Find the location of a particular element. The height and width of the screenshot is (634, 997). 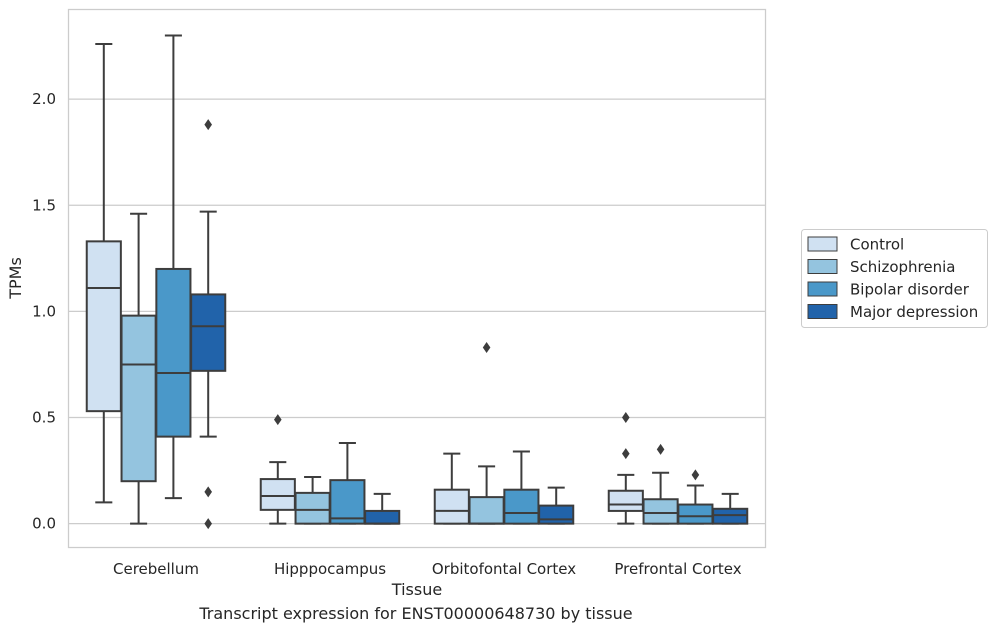

legend-label: Schizophrenia is located at coordinates (902, 267).